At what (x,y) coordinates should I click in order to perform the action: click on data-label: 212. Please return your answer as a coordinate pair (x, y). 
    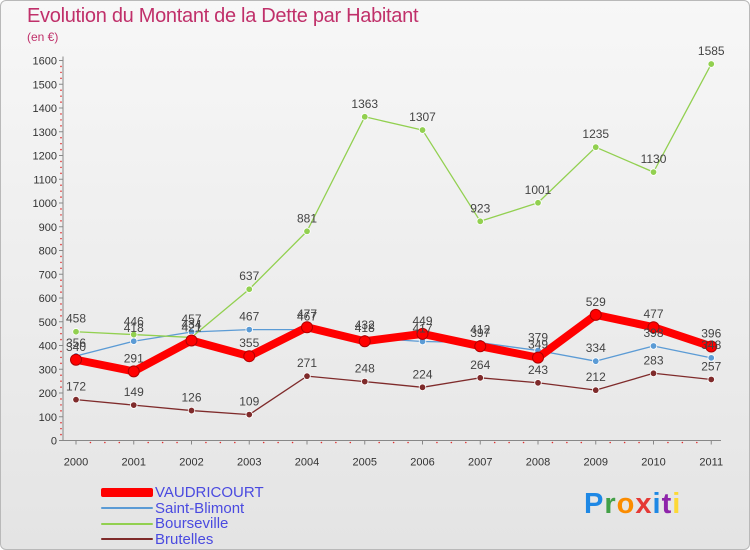
    Looking at the image, I should click on (596, 377).